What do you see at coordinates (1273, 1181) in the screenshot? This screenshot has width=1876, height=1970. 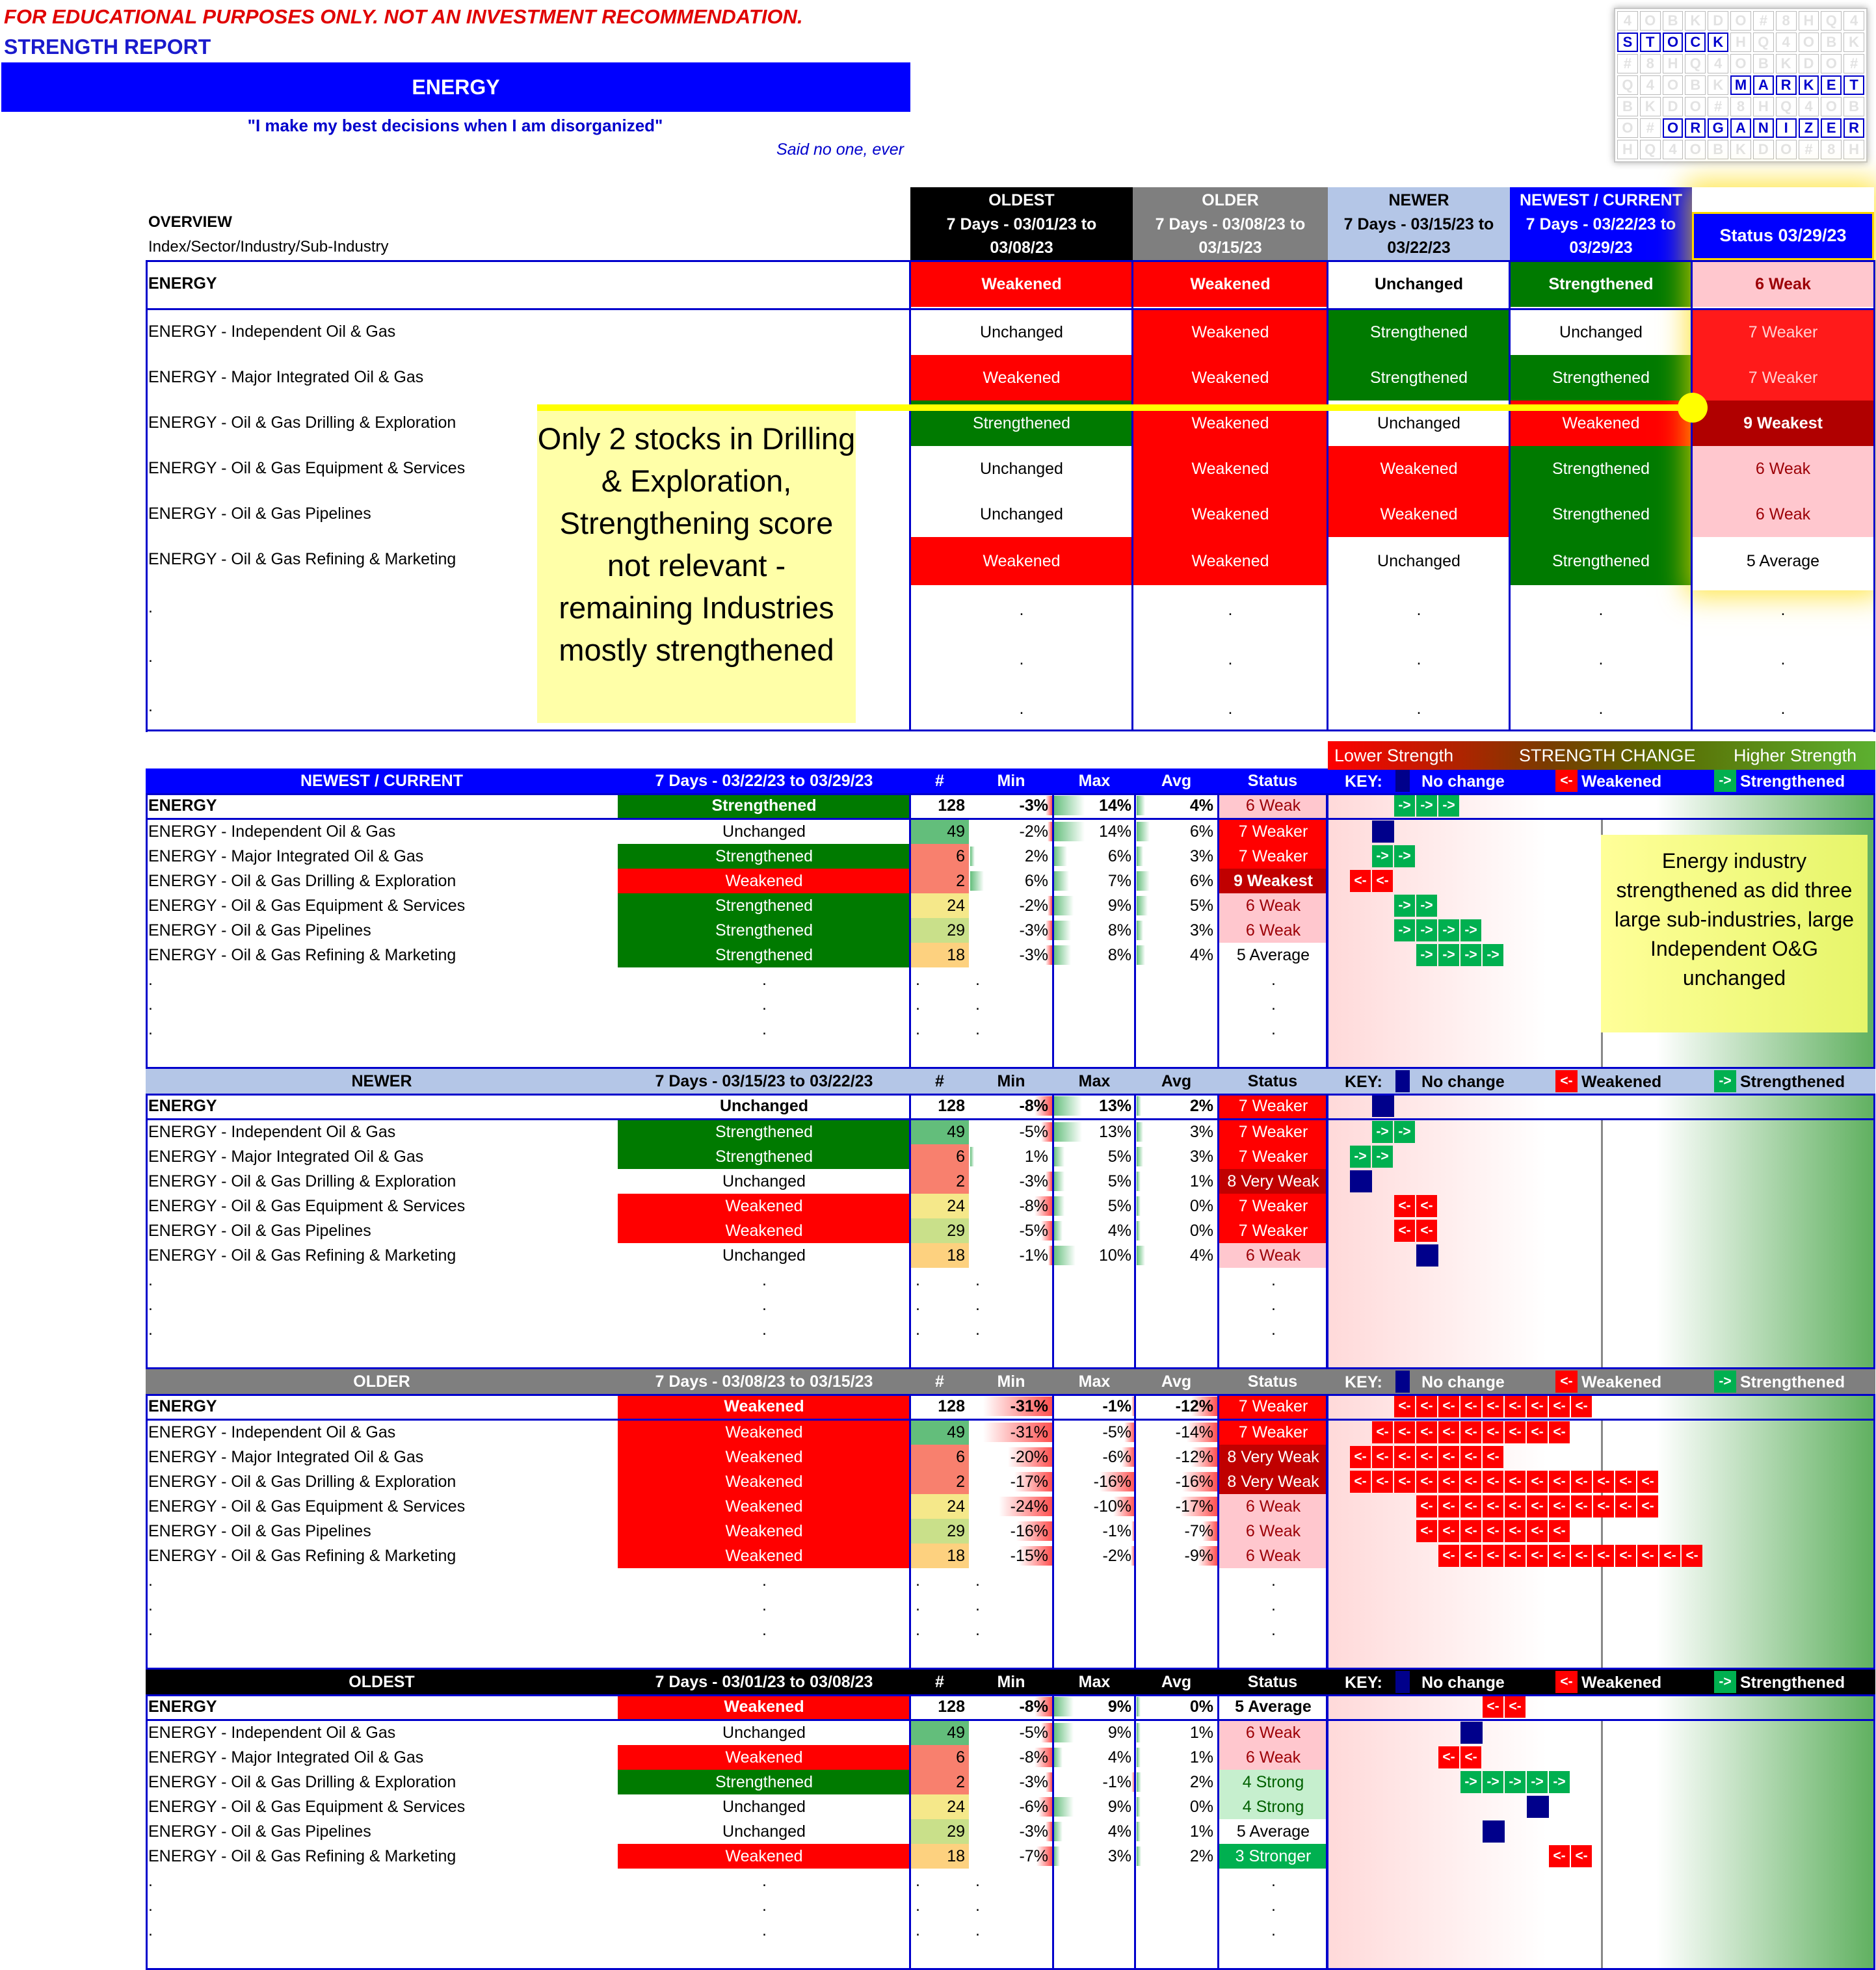 I see `status-cell: 8 Very Weak` at bounding box center [1273, 1181].